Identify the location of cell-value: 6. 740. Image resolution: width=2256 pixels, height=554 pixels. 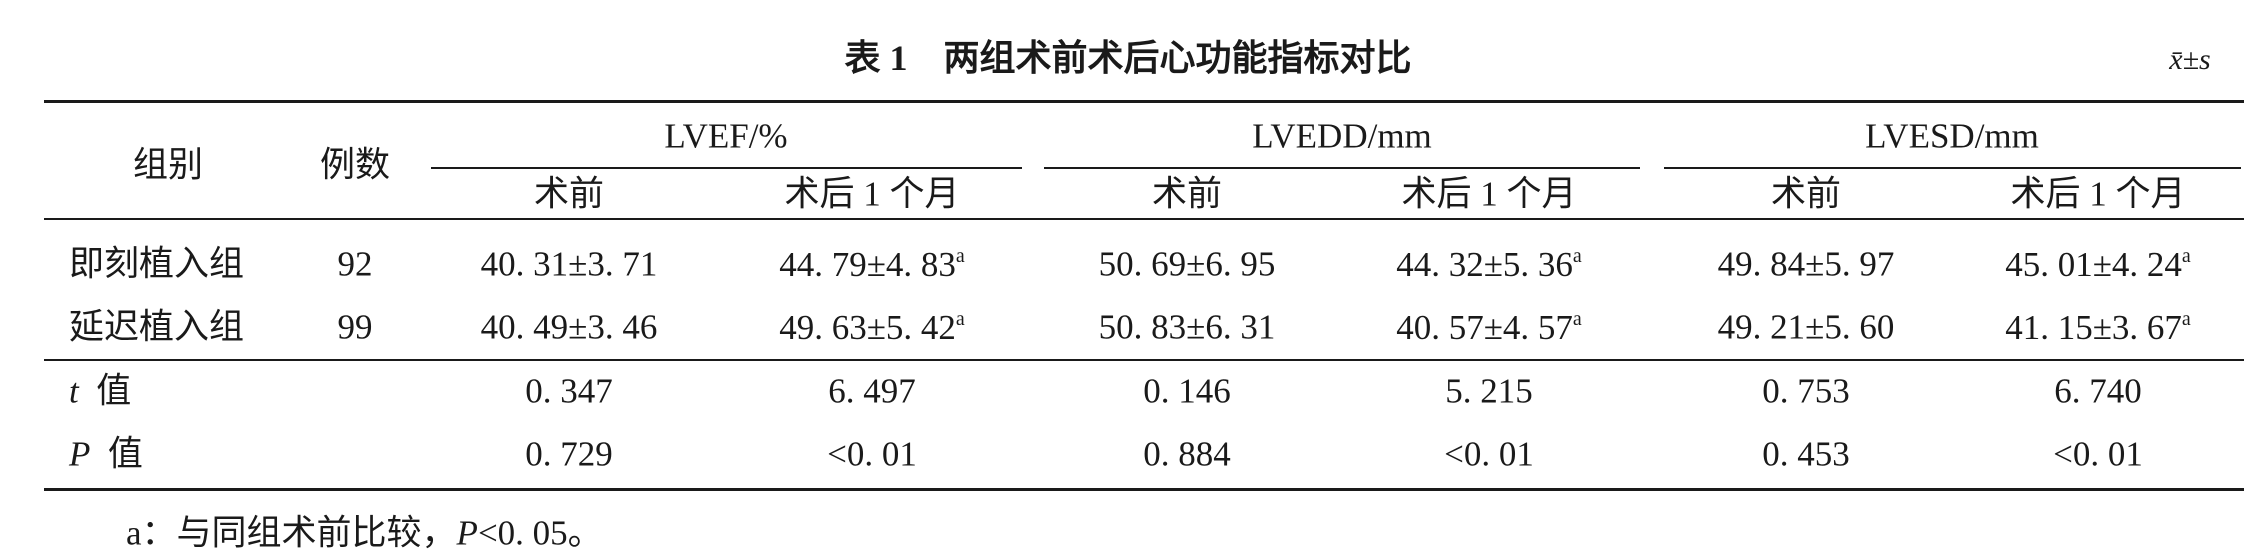
(2098, 391).